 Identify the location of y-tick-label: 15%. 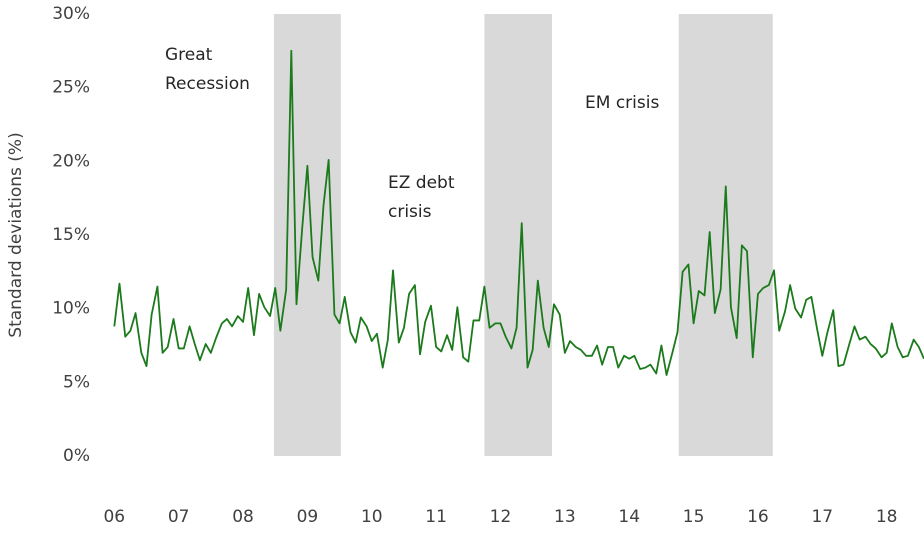
(71, 235).